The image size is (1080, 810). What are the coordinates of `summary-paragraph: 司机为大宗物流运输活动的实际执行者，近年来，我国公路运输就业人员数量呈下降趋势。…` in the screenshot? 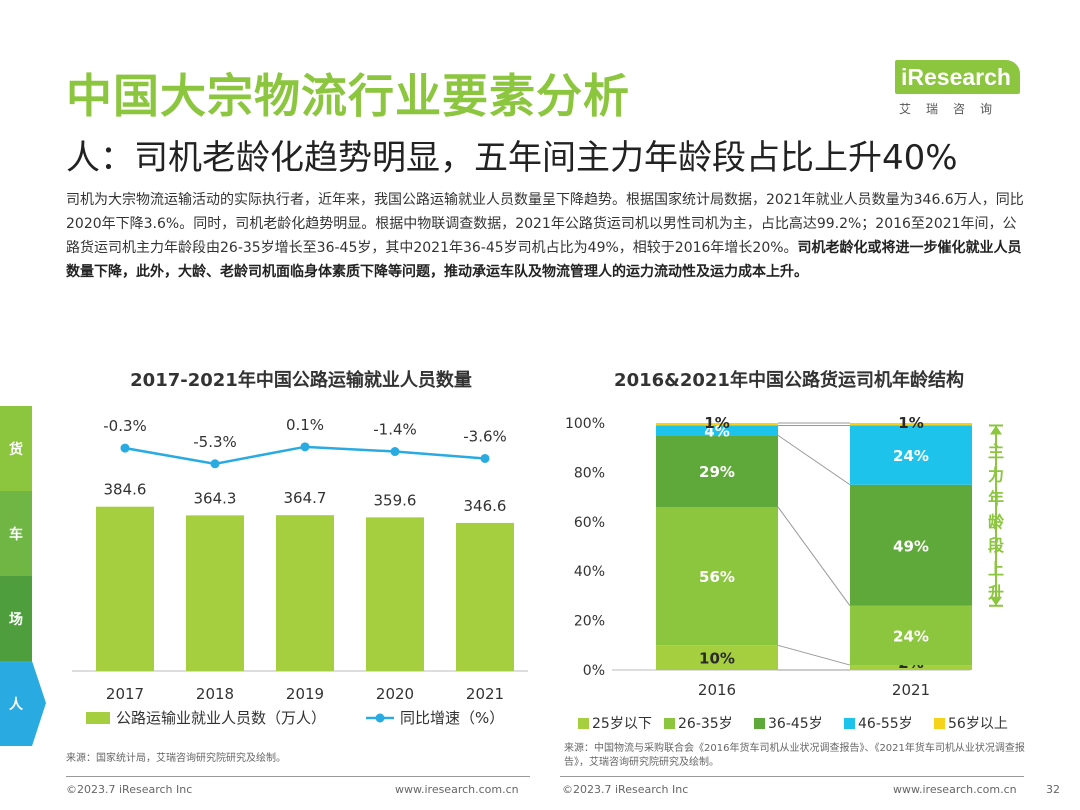 It's located at (547, 236).